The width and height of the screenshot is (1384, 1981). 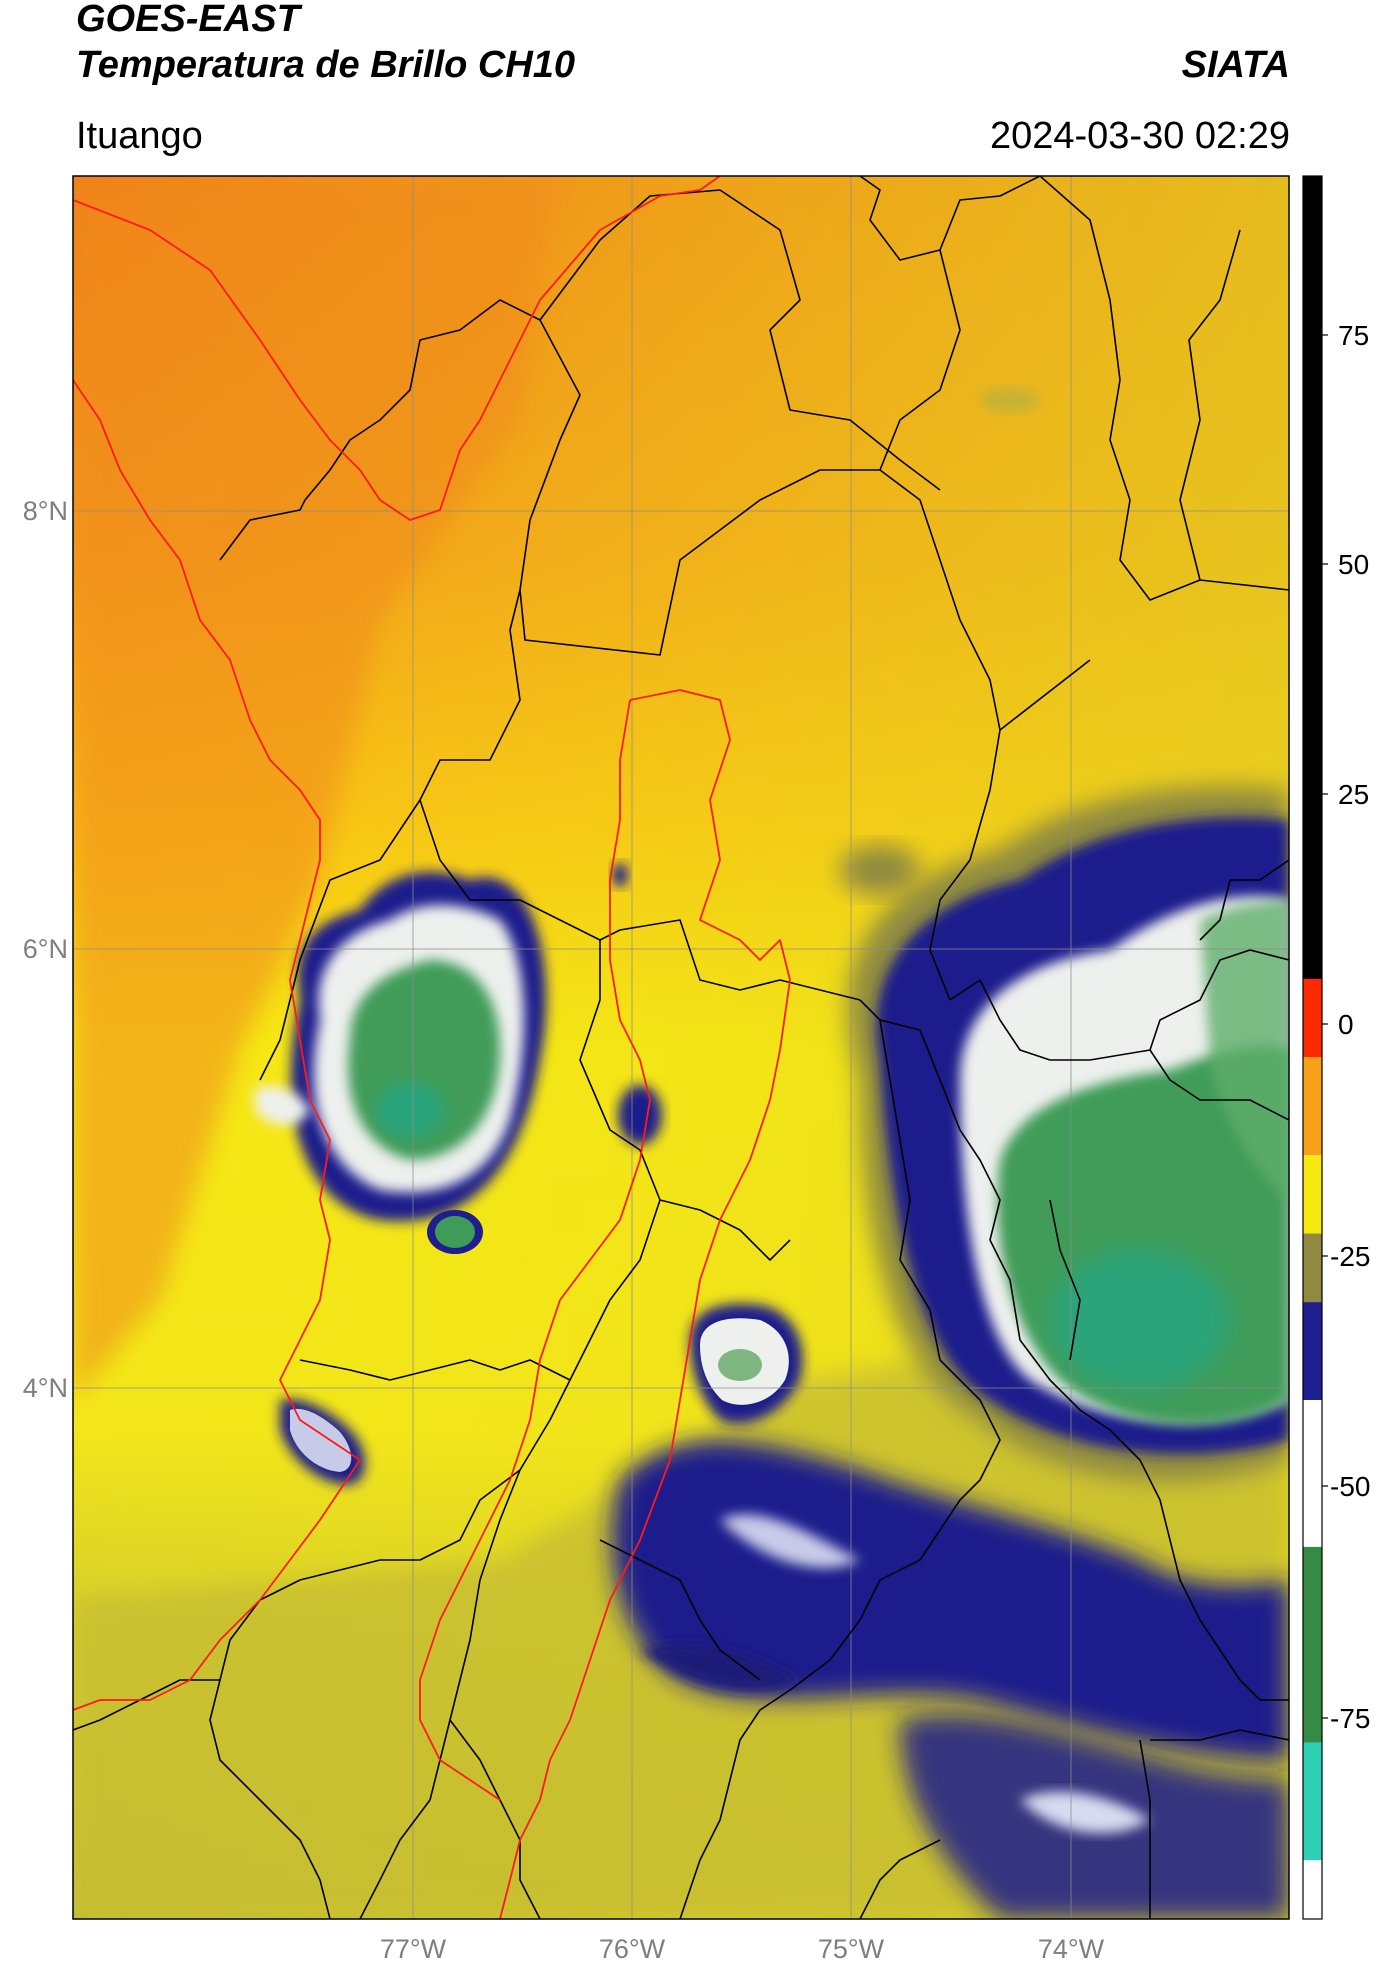 What do you see at coordinates (1325, 1026) in the screenshot?
I see `colorbar-ticks` at bounding box center [1325, 1026].